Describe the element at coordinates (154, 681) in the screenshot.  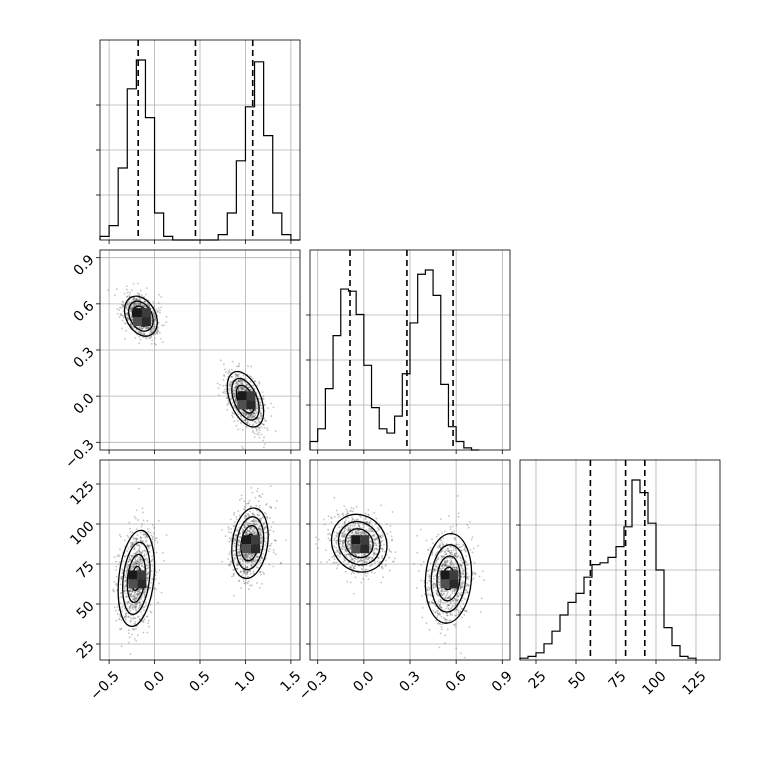
I see `x-tick-label-0-1: 0.0` at that location.